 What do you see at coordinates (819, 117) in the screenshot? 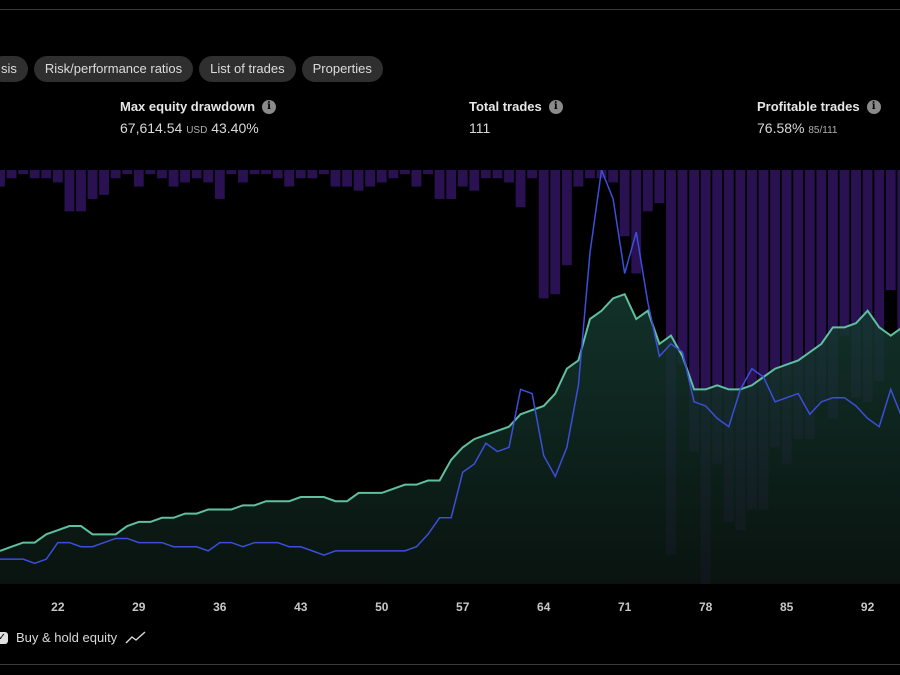
I see `metric-profitable-trades: Profitable trades i 76.58% 85/111` at bounding box center [819, 117].